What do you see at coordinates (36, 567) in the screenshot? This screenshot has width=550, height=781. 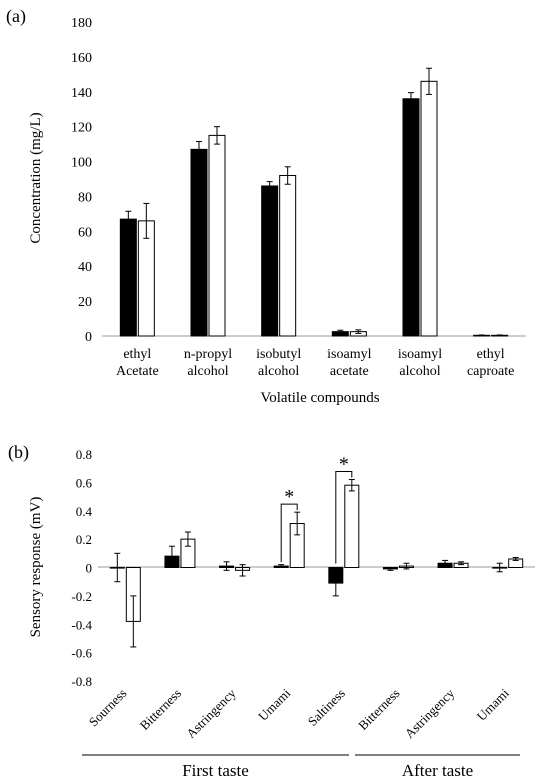 I see `y-axis-label-b: Sensory response (mV)` at bounding box center [36, 567].